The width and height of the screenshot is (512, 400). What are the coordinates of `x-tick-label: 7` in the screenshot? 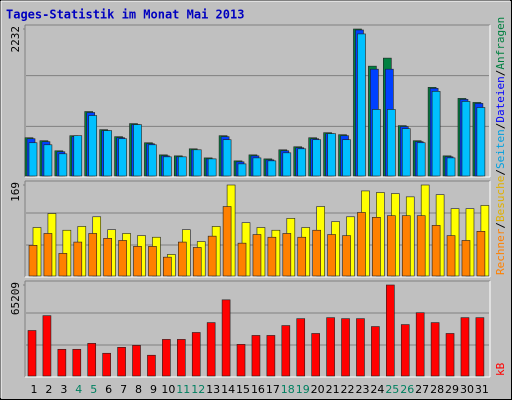 It's located at (123, 389).